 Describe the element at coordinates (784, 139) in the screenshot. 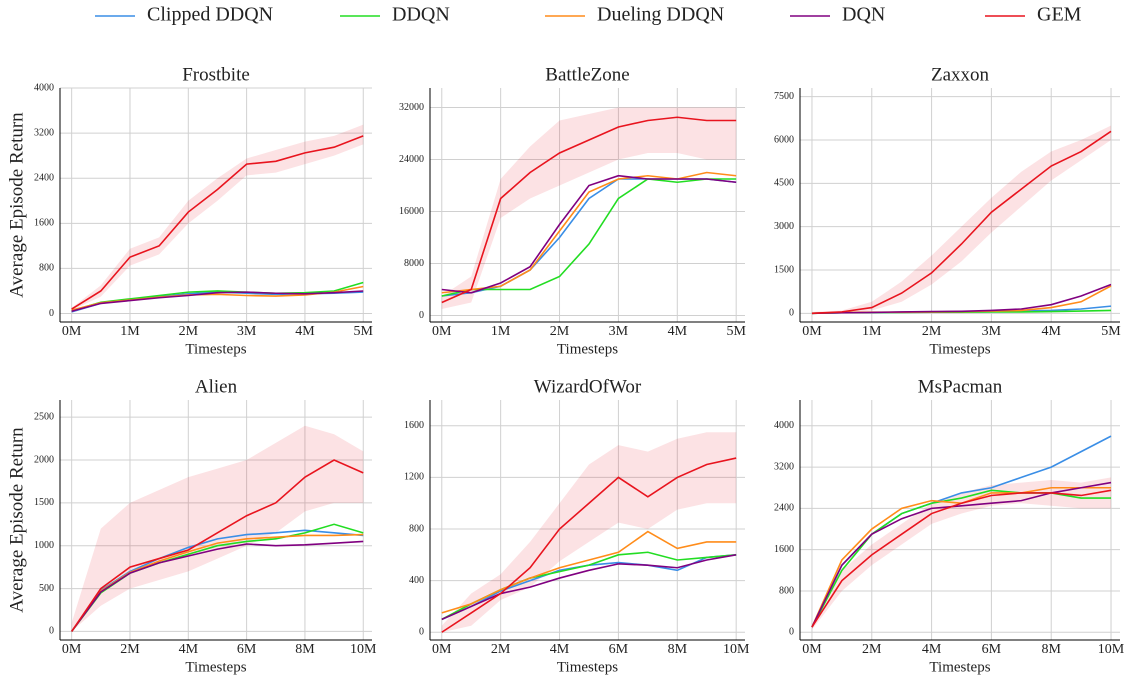

I see `y-tick-label: 6000` at that location.